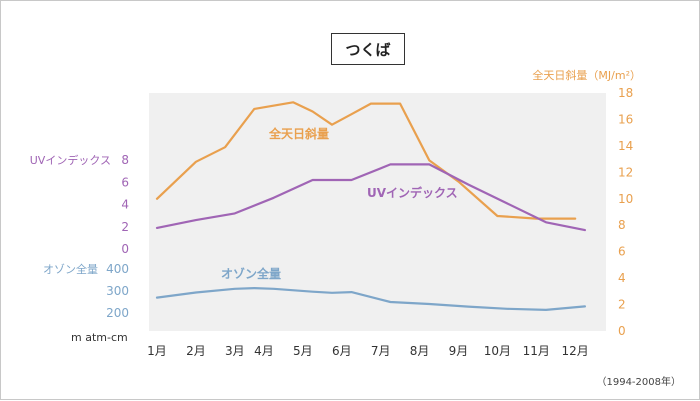 The height and width of the screenshot is (401, 700). I want to click on x-axis-tick-label: 7月, so click(381, 351).